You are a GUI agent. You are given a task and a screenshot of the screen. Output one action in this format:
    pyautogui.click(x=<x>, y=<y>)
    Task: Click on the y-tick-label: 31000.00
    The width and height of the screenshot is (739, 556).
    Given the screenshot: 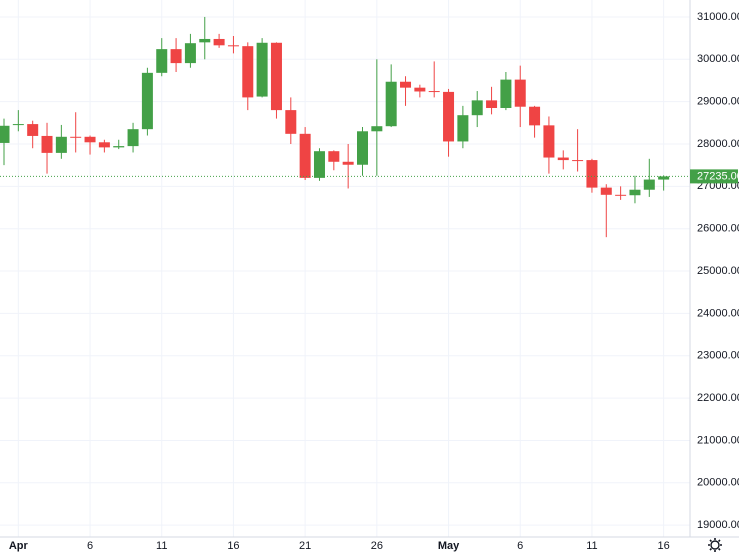 What is the action you would take?
    pyautogui.click(x=718, y=17)
    